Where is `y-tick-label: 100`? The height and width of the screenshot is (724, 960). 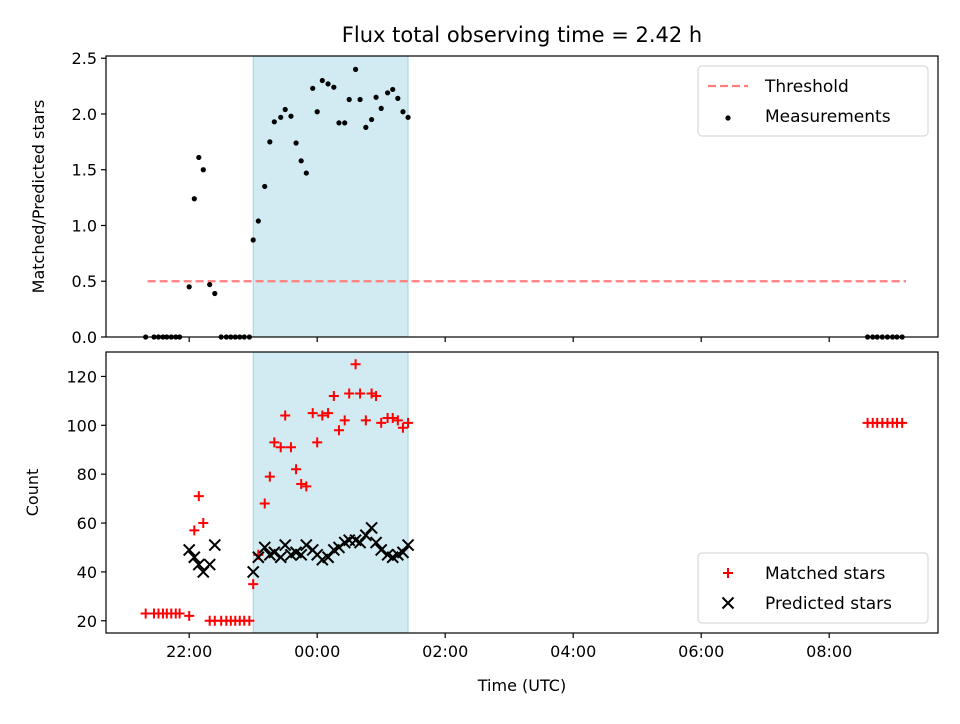 y-tick-label: 100 is located at coordinates (81, 425).